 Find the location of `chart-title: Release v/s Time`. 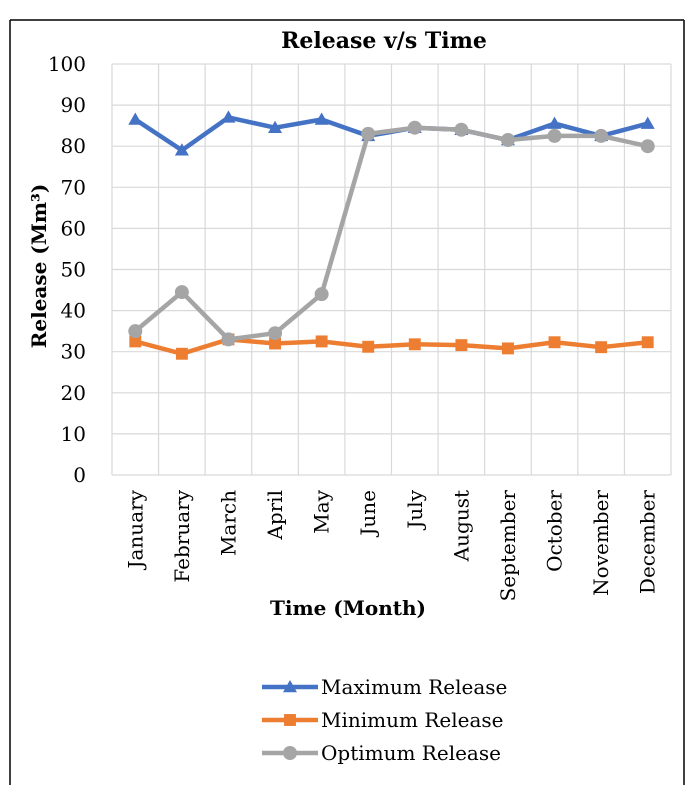

chart-title: Release v/s Time is located at coordinates (384, 41).